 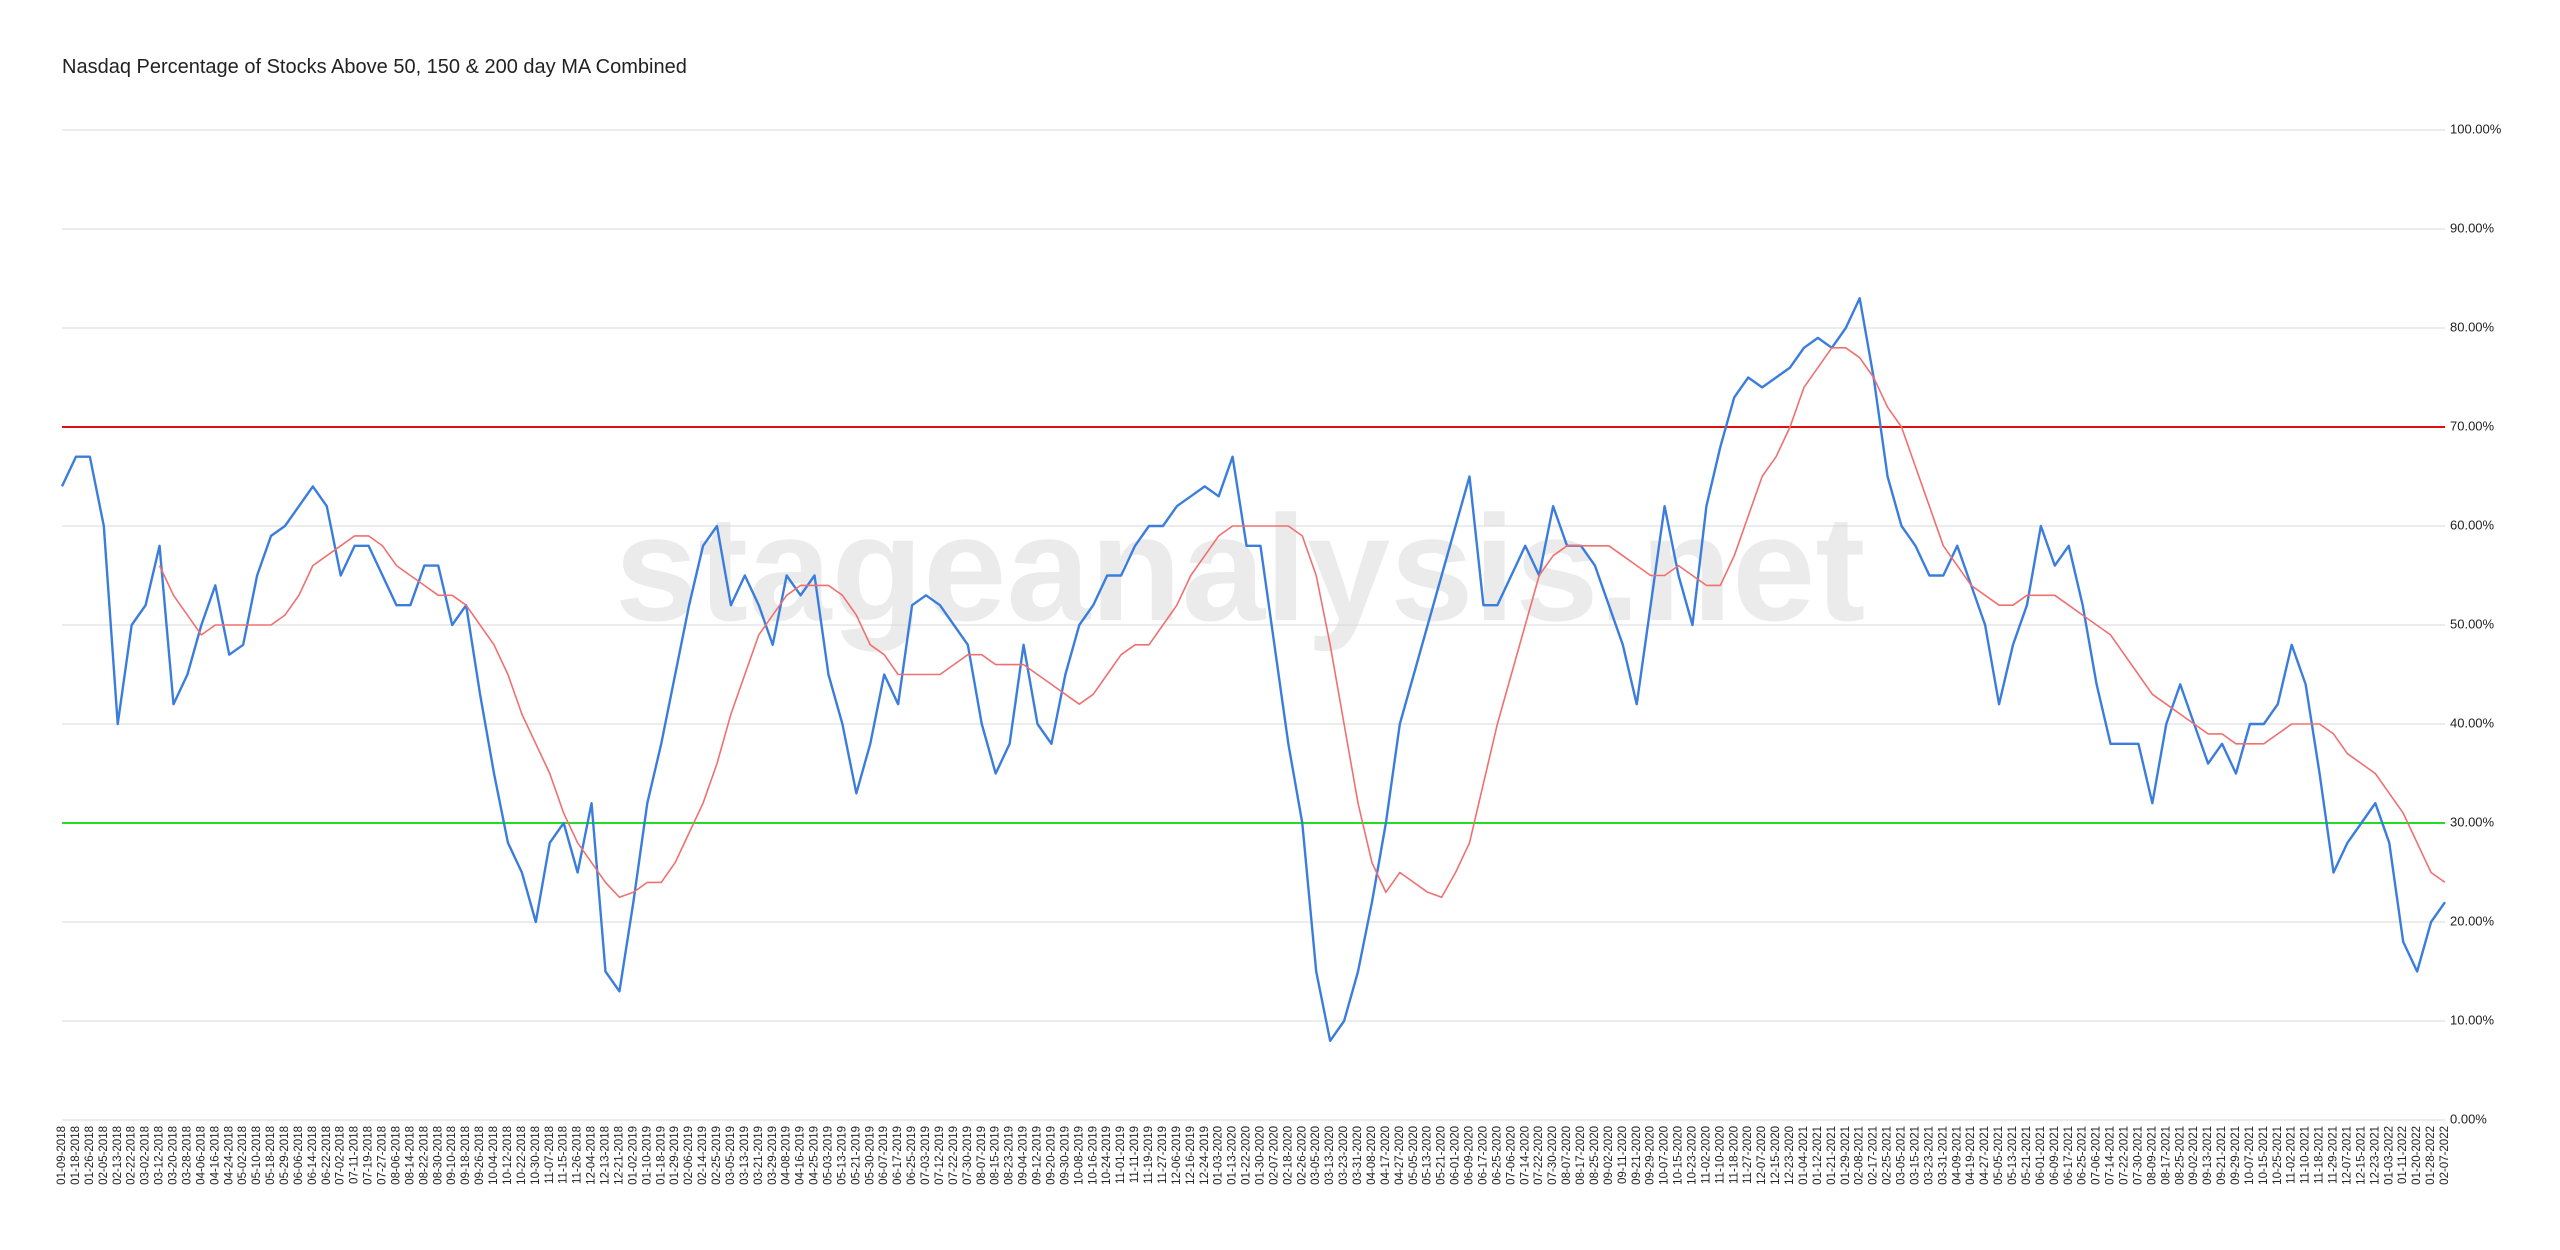 What do you see at coordinates (2472, 722) in the screenshot?
I see `y-tick-label: 40.00%` at bounding box center [2472, 722].